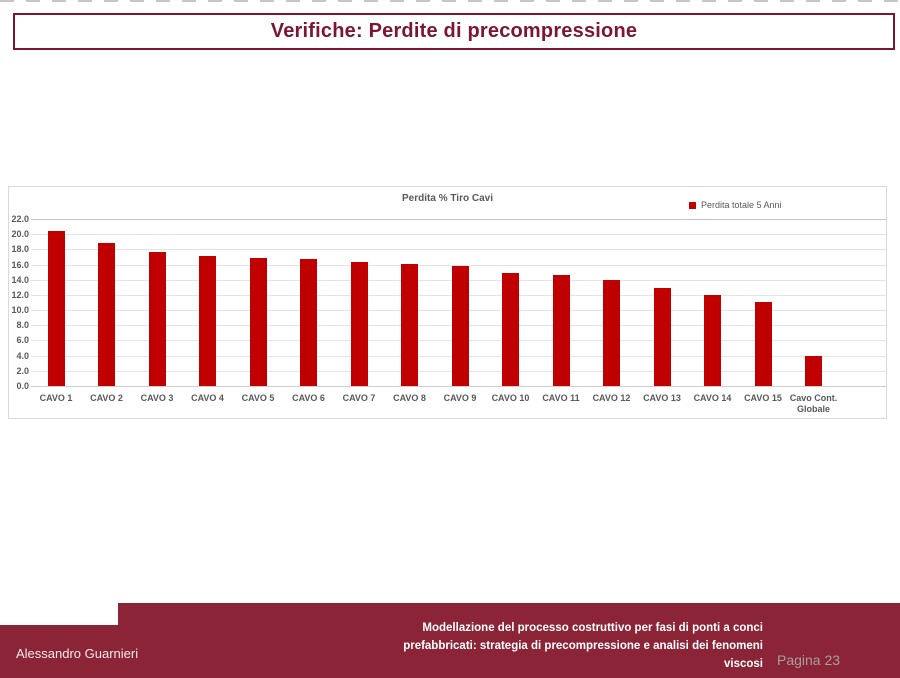  What do you see at coordinates (561, 398) in the screenshot?
I see `x-axis-category-label: CAVO 11` at bounding box center [561, 398].